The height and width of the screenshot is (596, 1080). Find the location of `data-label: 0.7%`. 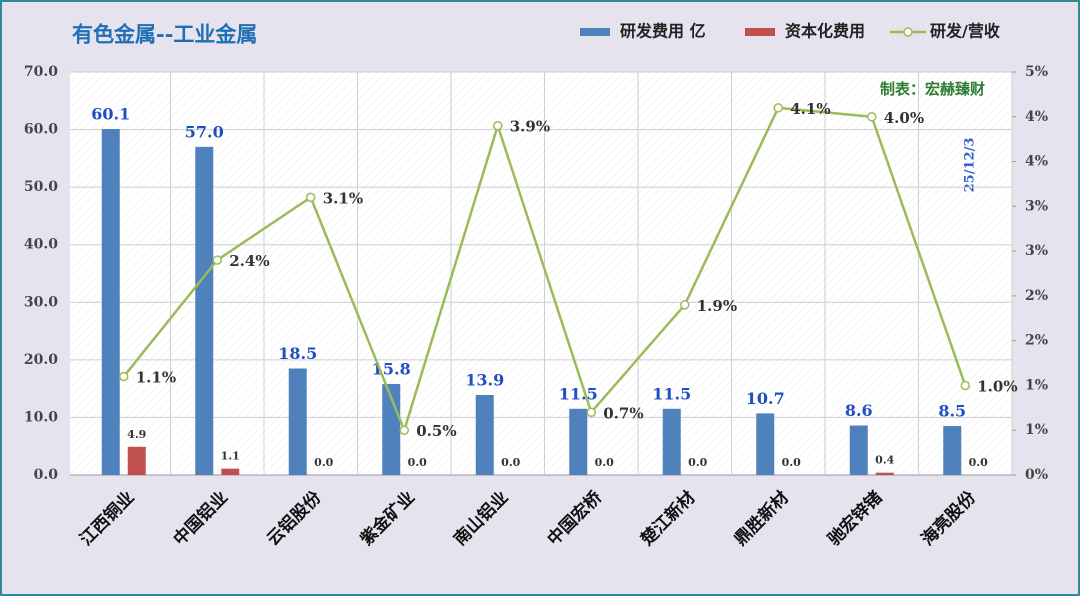

data-label: 0.7% is located at coordinates (623, 413).